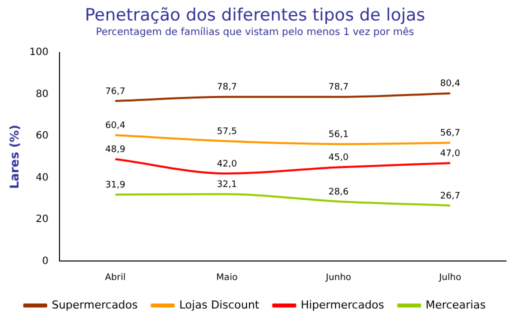  I want to click on legend-label: Lojas Discount, so click(219, 305).